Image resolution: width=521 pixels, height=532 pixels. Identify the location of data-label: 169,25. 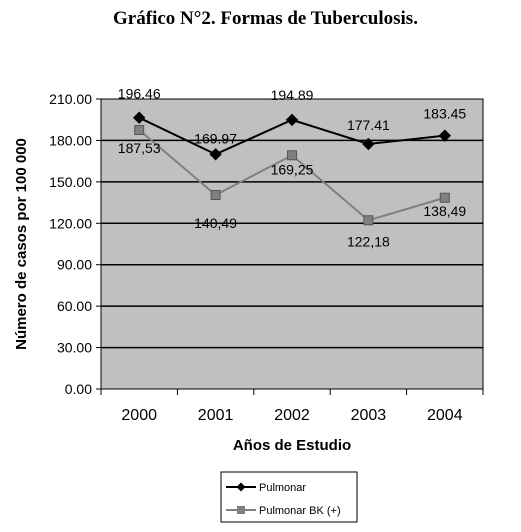
(292, 169).